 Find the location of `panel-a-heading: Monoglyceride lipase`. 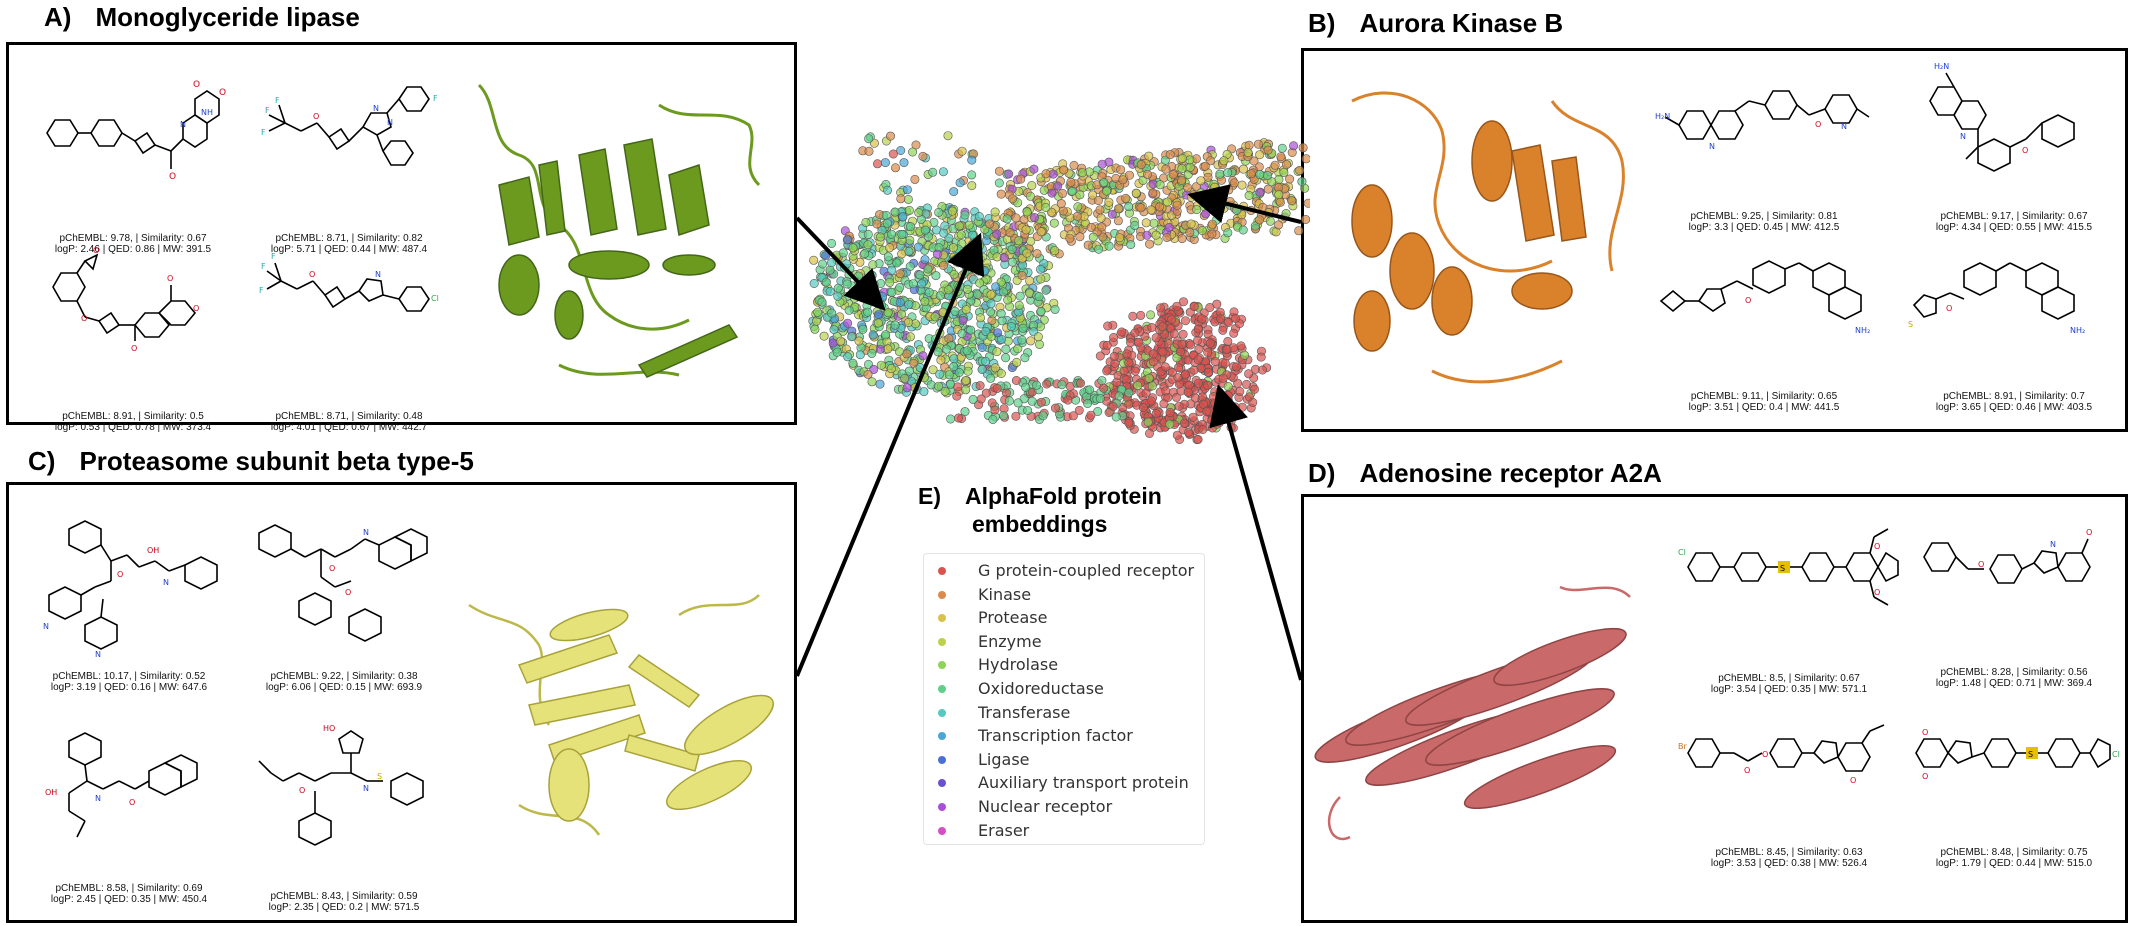

panel-a-heading: Monoglyceride lipase is located at coordinates (227, 17).